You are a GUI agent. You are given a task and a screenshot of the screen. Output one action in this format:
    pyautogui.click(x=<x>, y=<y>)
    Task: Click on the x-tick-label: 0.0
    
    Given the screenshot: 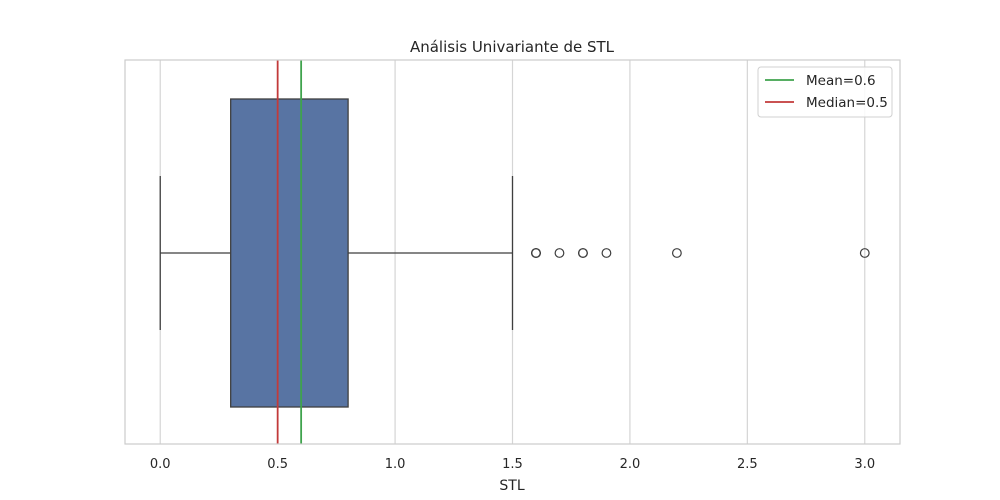 What is the action you would take?
    pyautogui.click(x=160, y=464)
    